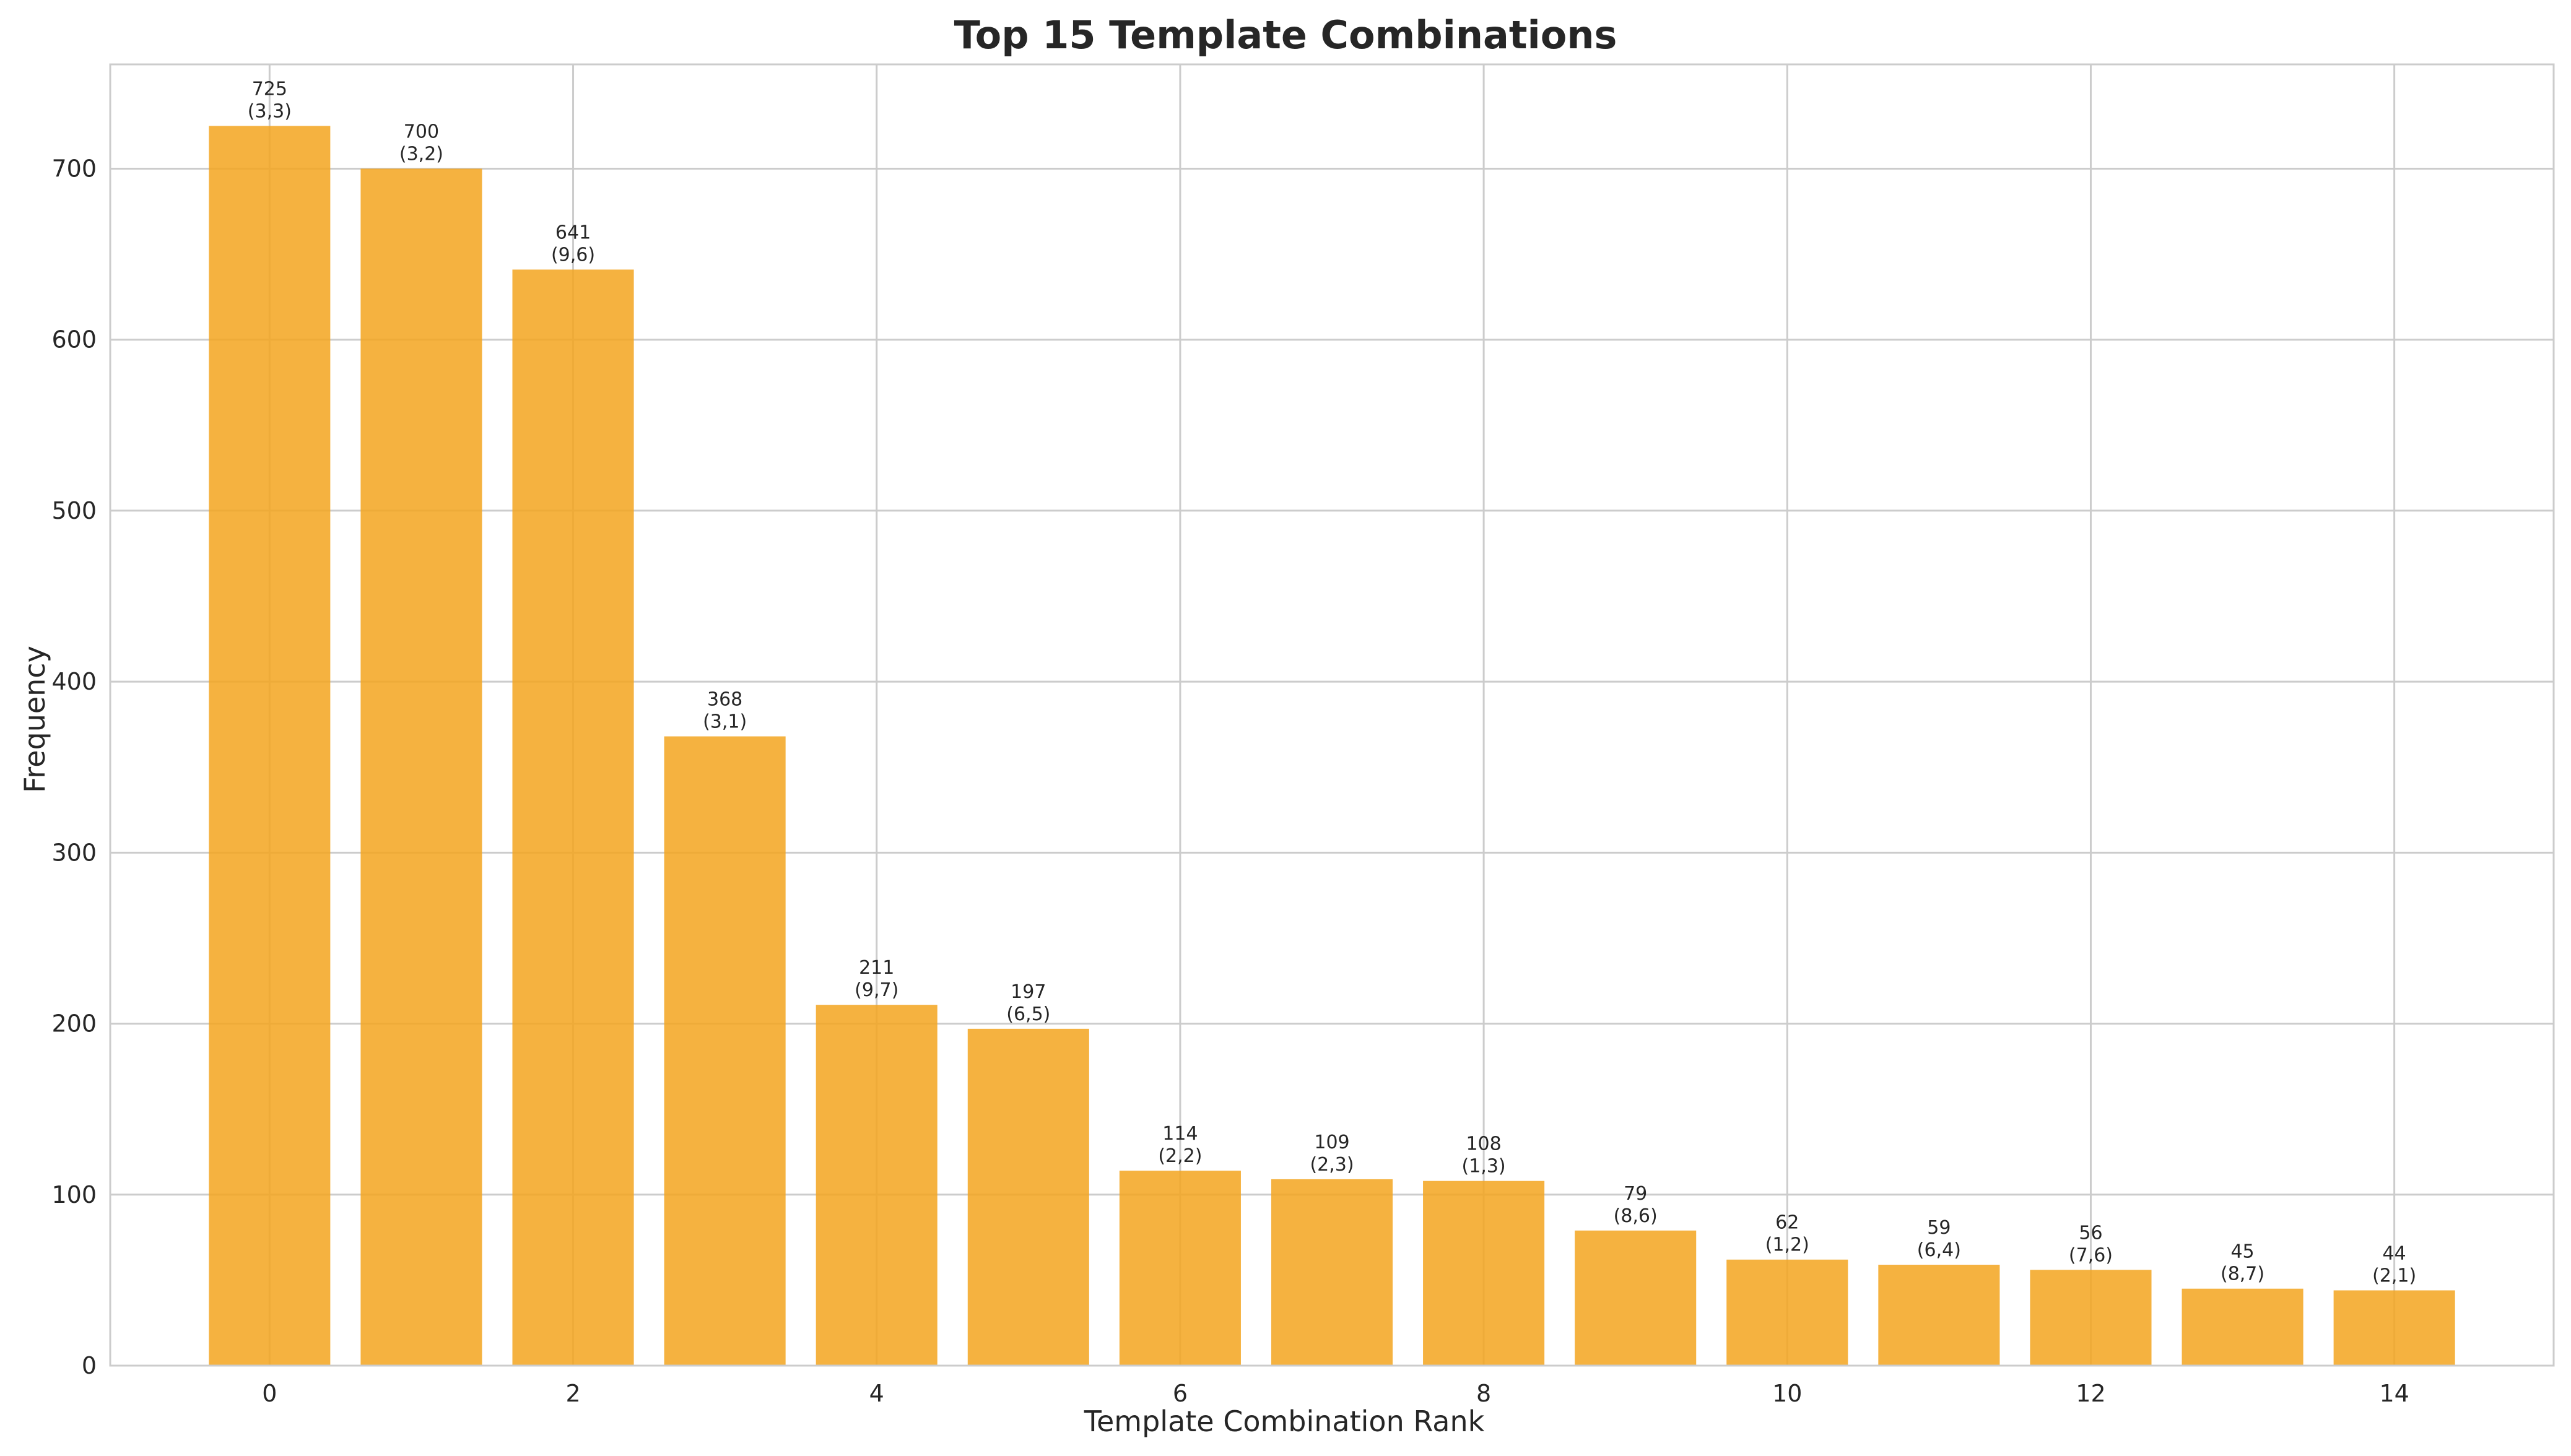 Image resolution: width=2571 pixels, height=1456 pixels. Describe the element at coordinates (74, 853) in the screenshot. I see `y-tick-label: 300` at that location.